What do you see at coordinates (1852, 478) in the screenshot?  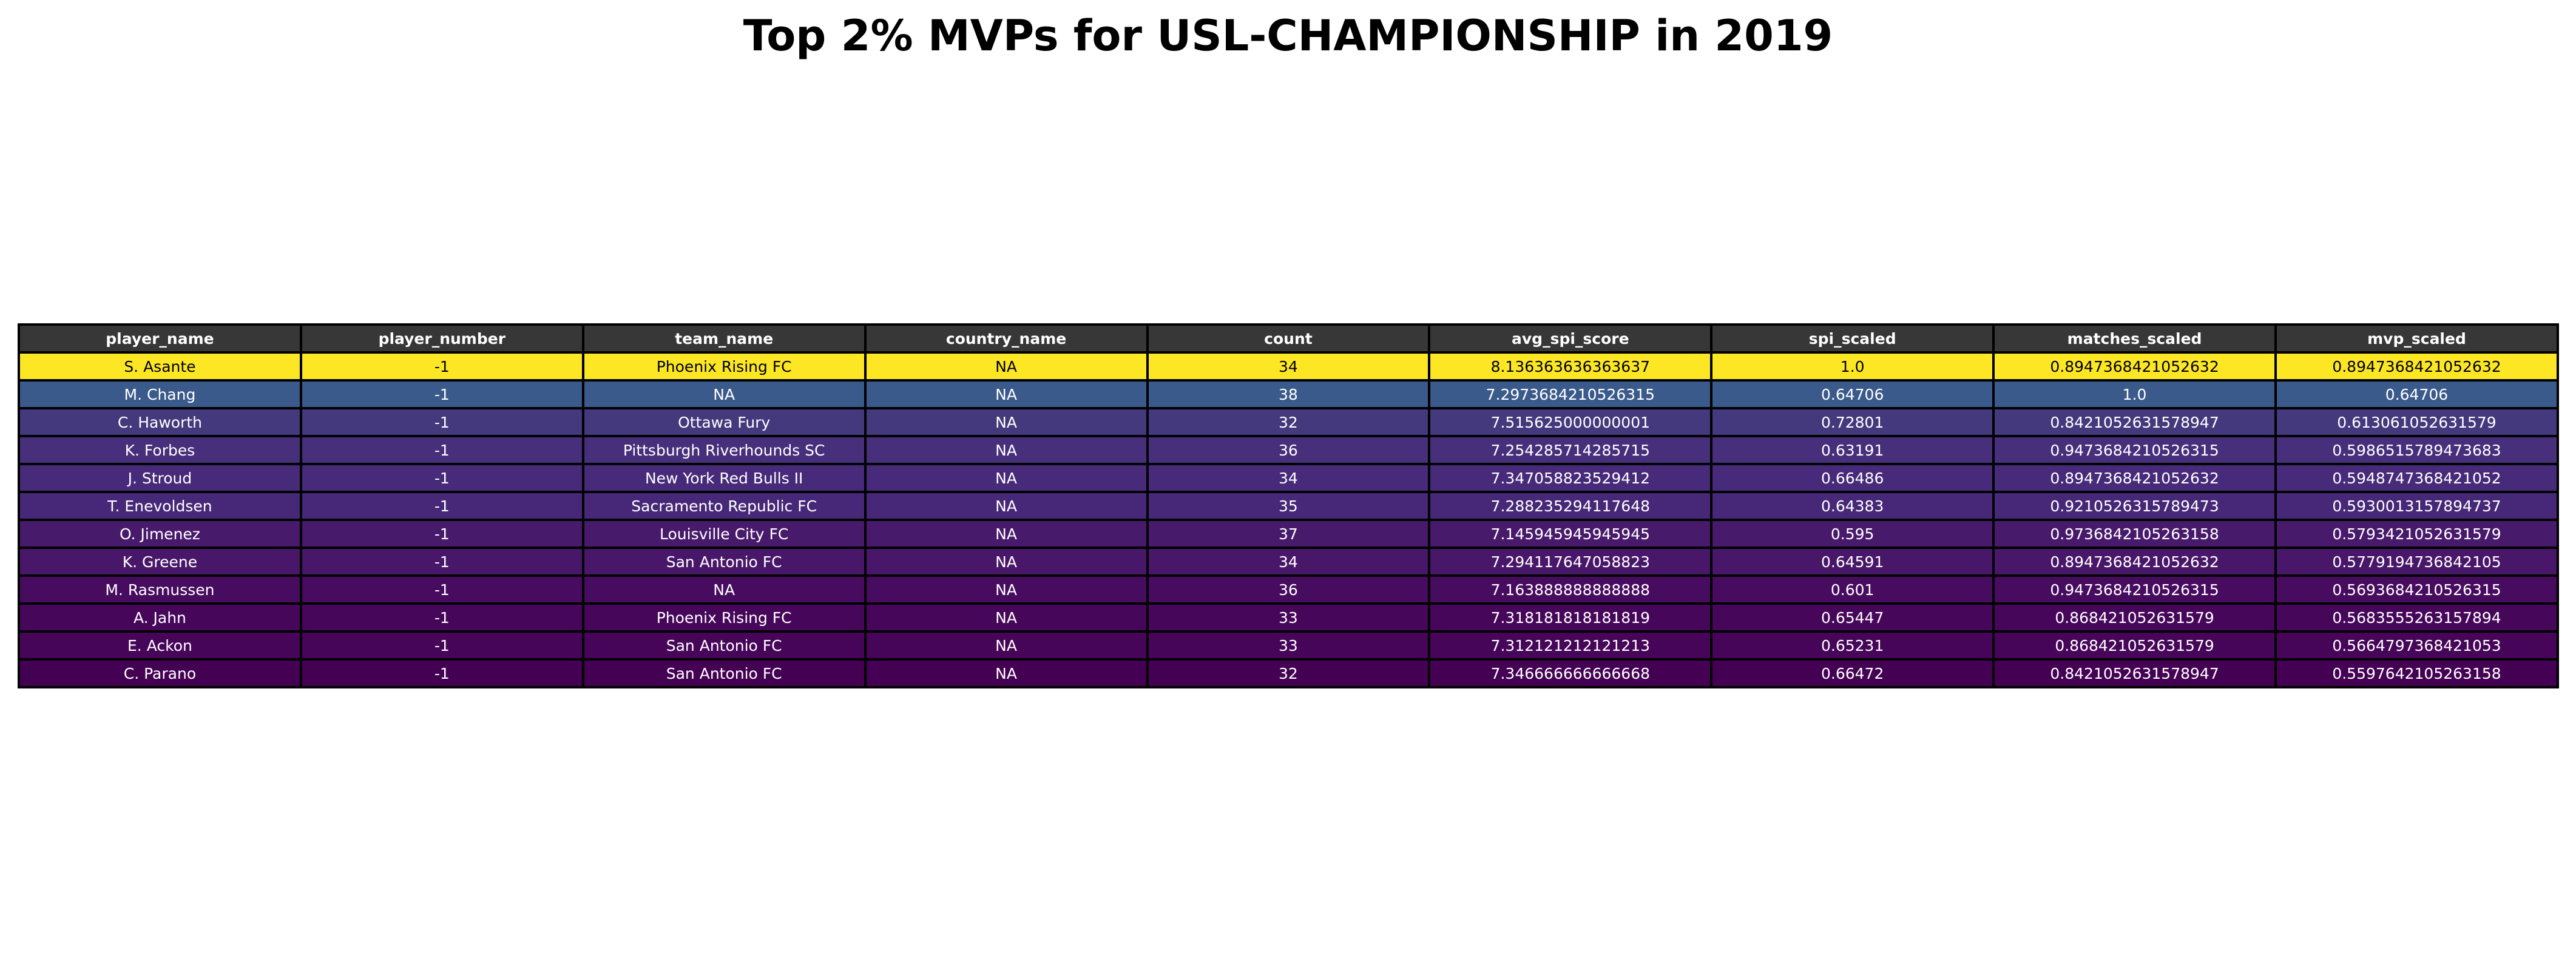 I see `cell-spi-scaled: 0.66486` at bounding box center [1852, 478].